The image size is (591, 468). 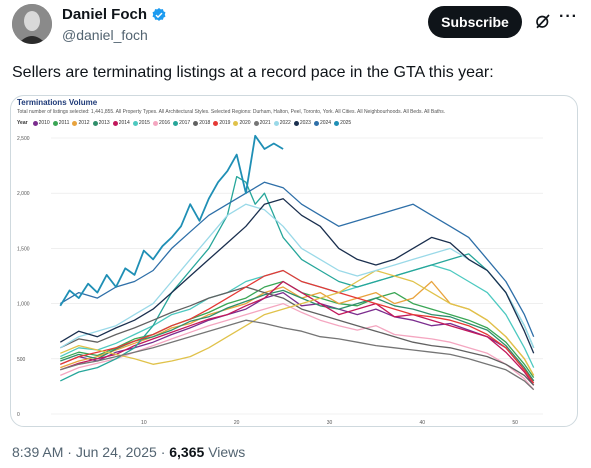 I want to click on tweet-time: 8:39 AM, so click(x=38, y=452).